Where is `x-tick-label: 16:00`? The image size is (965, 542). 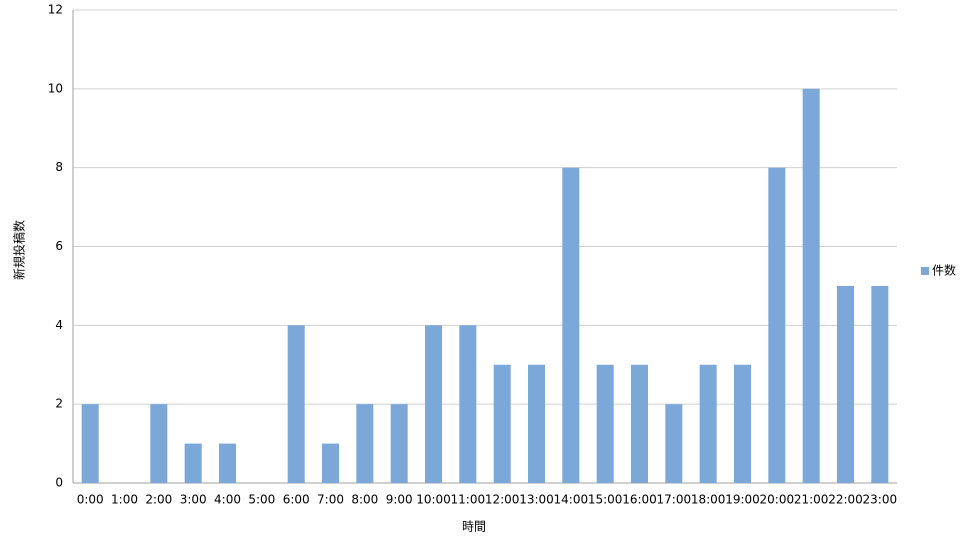
x-tick-label: 16:00 is located at coordinates (639, 500).